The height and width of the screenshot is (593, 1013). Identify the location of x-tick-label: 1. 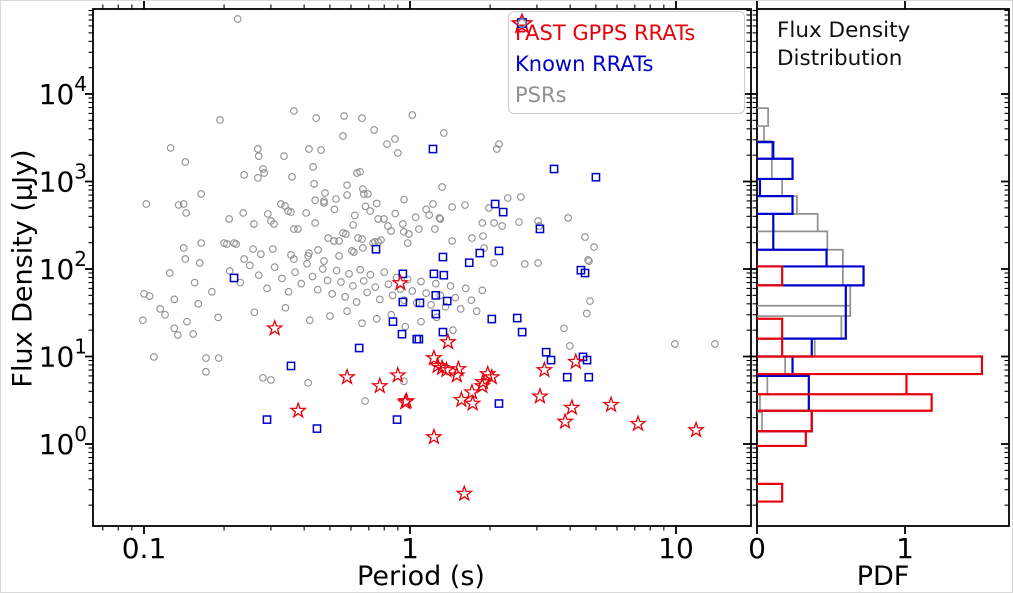
(410, 548).